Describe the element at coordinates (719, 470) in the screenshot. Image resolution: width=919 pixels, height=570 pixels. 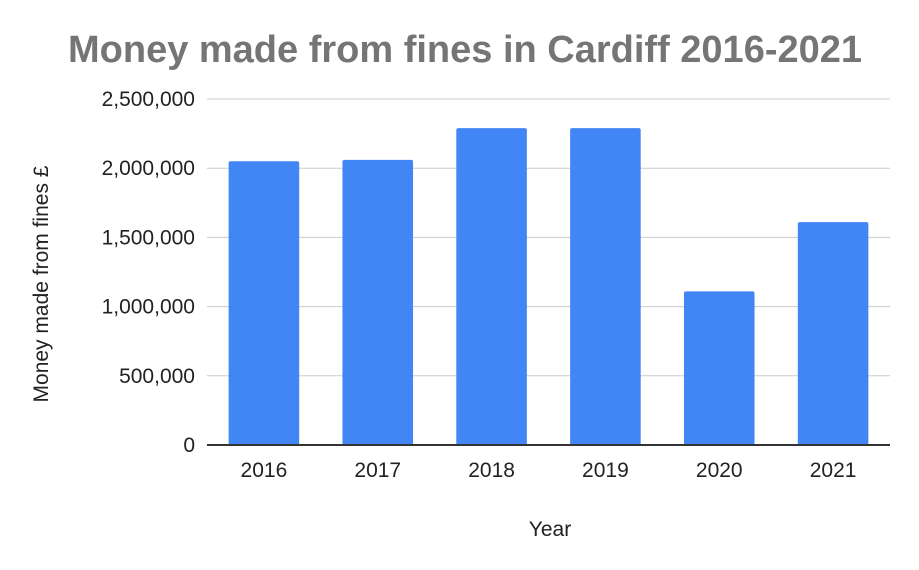
I see `x-tick-label-2020: 2020` at that location.